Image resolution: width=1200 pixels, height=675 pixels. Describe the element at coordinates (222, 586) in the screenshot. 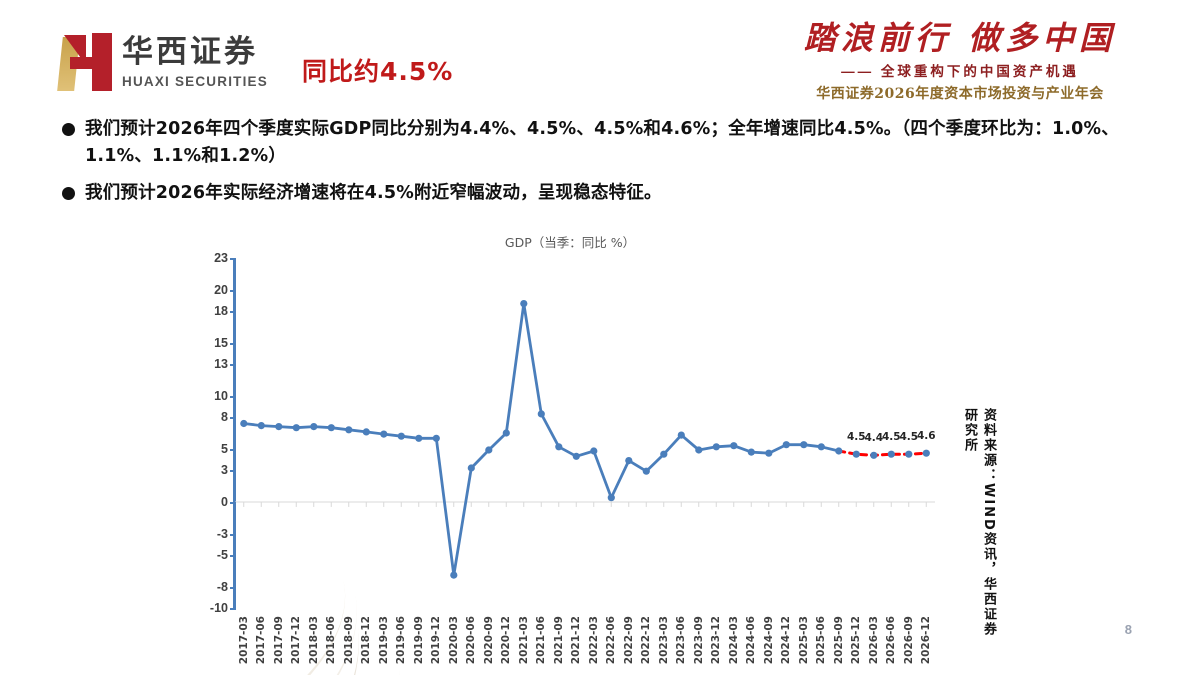

I see `y-tick-label: -8` at that location.